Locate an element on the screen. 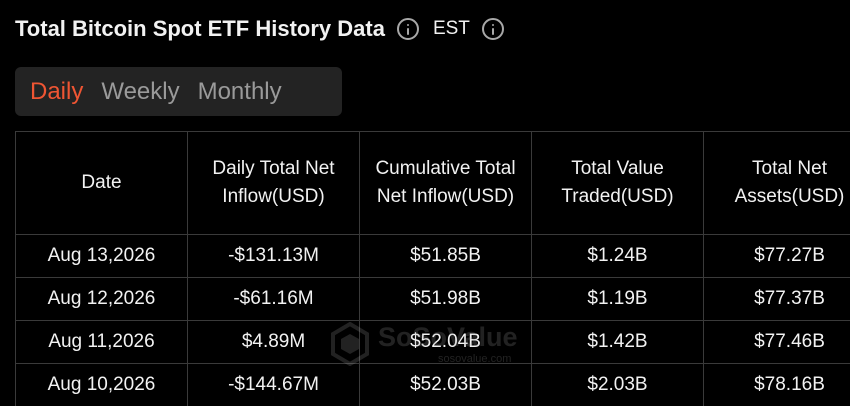  cell-daily-net-inflow: -$61.16M is located at coordinates (273, 299).